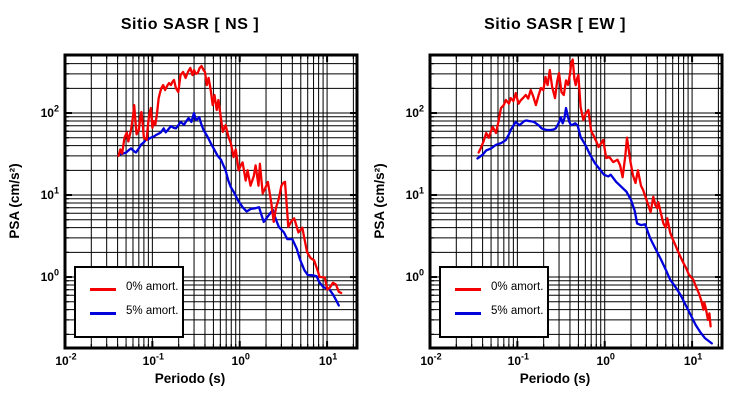 The image size is (730, 400). Describe the element at coordinates (379, 201) in the screenshot. I see `ew-y-axis-label: PSA (cm/s²)` at that location.